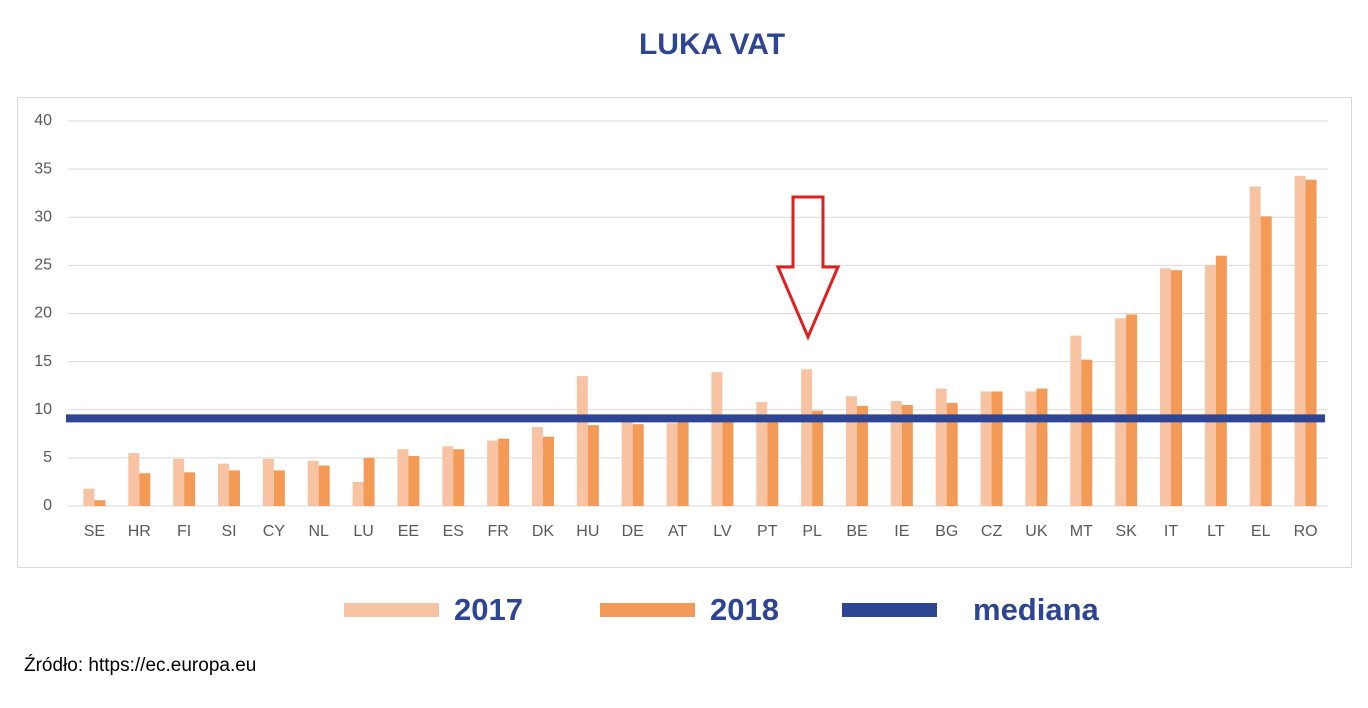  Describe the element at coordinates (408, 531) in the screenshot. I see `x-tick-label: EE` at that location.